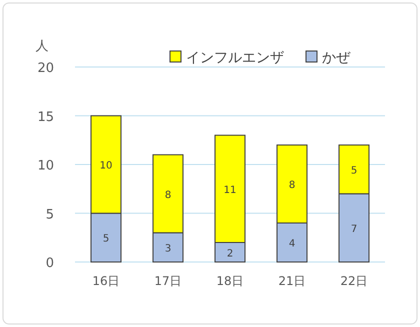 This screenshot has width=420, height=327. What do you see at coordinates (354, 229) in the screenshot?
I see `data-label: 7` at bounding box center [354, 229].